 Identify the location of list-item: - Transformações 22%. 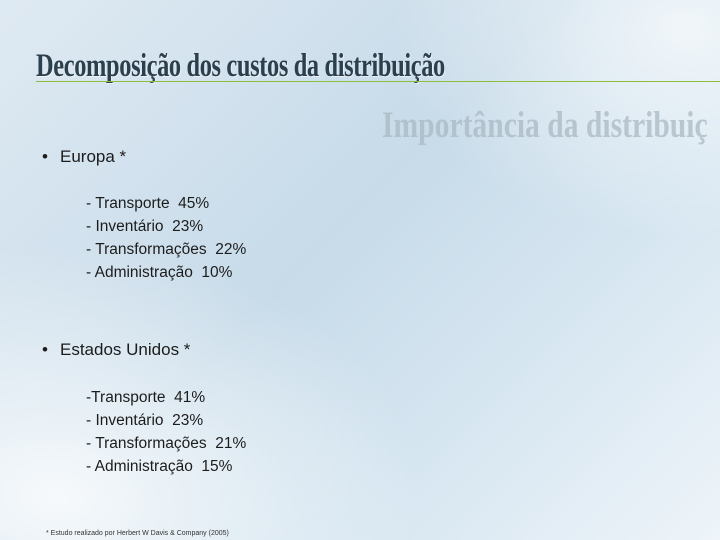
(166, 249).